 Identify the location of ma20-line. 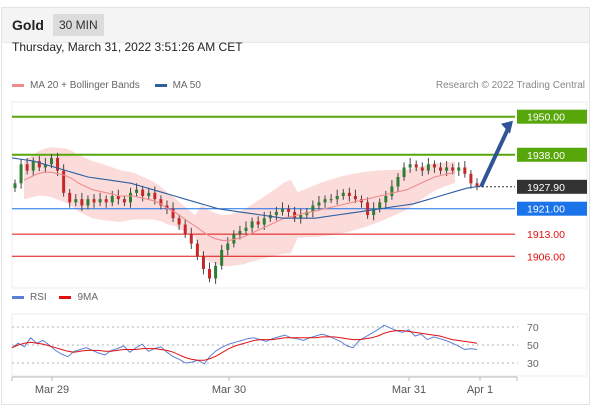
(239, 206).